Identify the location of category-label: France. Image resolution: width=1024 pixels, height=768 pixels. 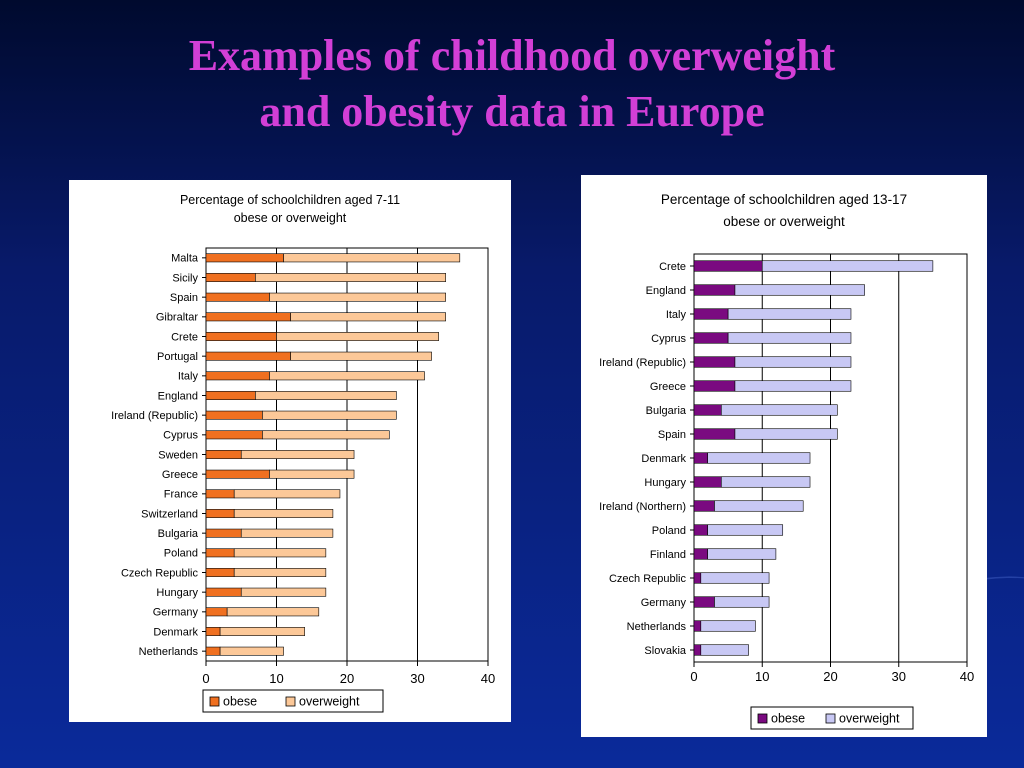
(181, 495).